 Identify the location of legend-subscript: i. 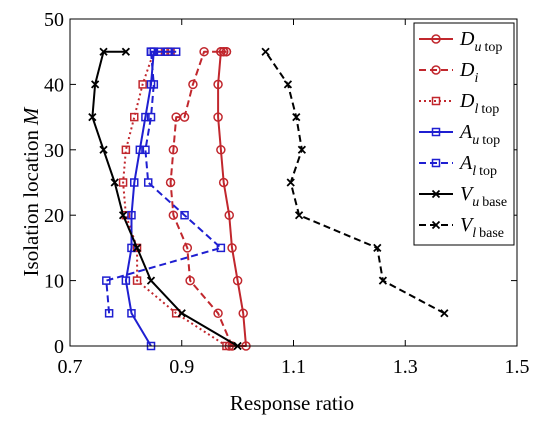
(476, 78).